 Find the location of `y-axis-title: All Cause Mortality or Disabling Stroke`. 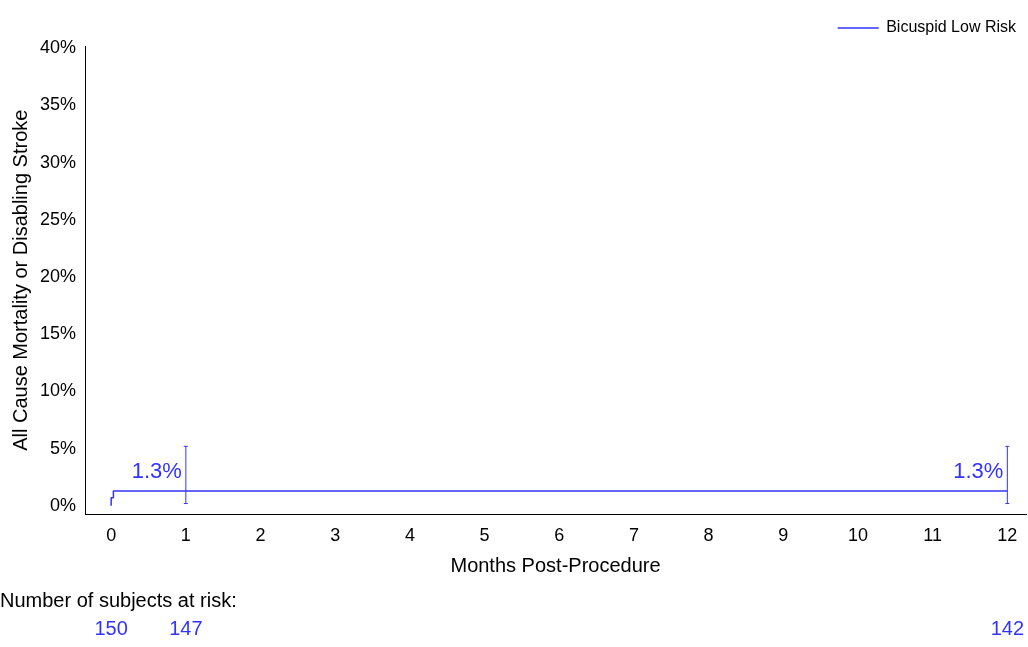

y-axis-title: All Cause Mortality or Disabling Stroke is located at coordinates (19, 280).